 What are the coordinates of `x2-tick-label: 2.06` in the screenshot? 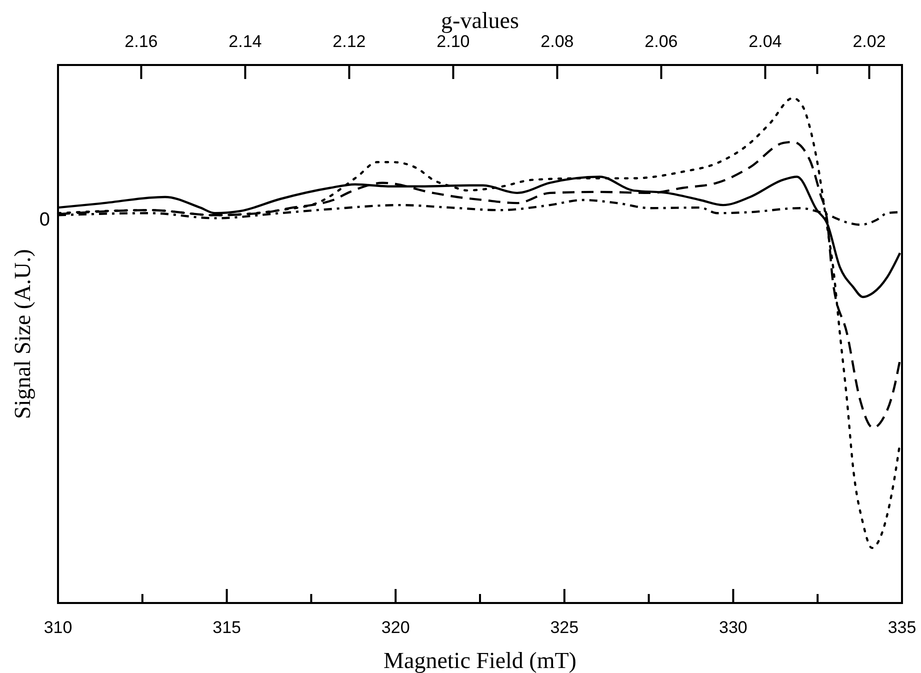 It's located at (661, 41).